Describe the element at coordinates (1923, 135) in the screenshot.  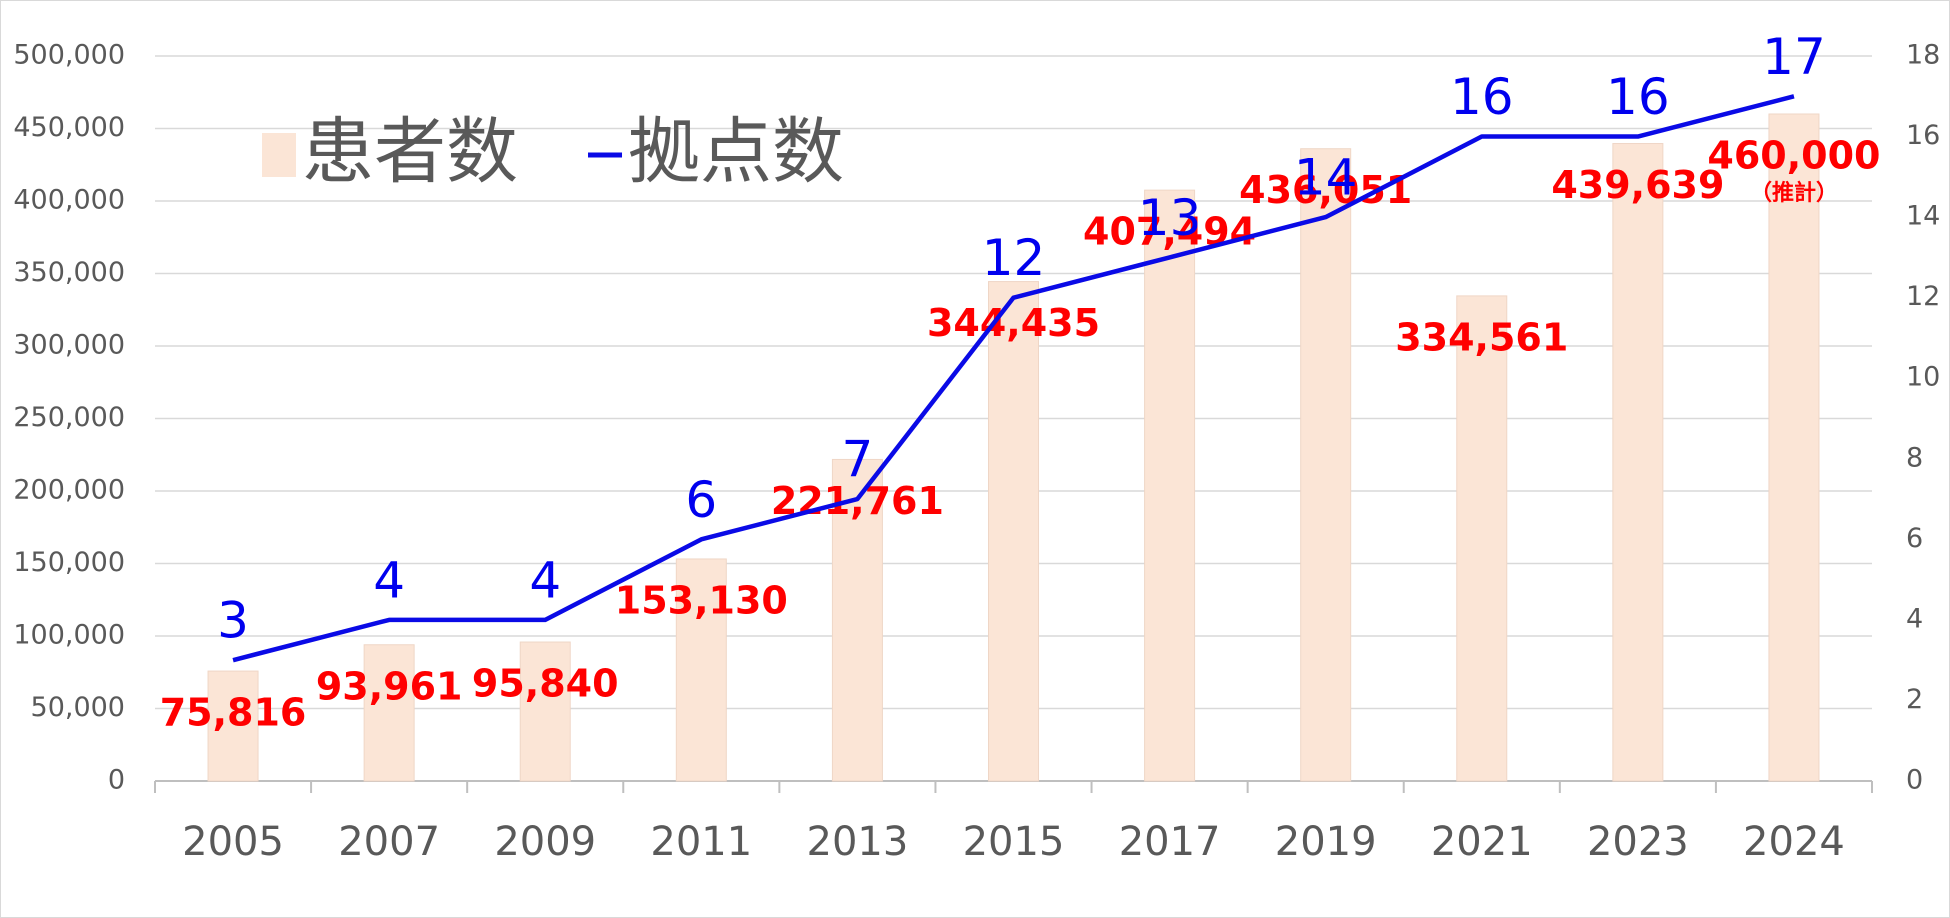
I see `y2-tick-label: 16` at that location.